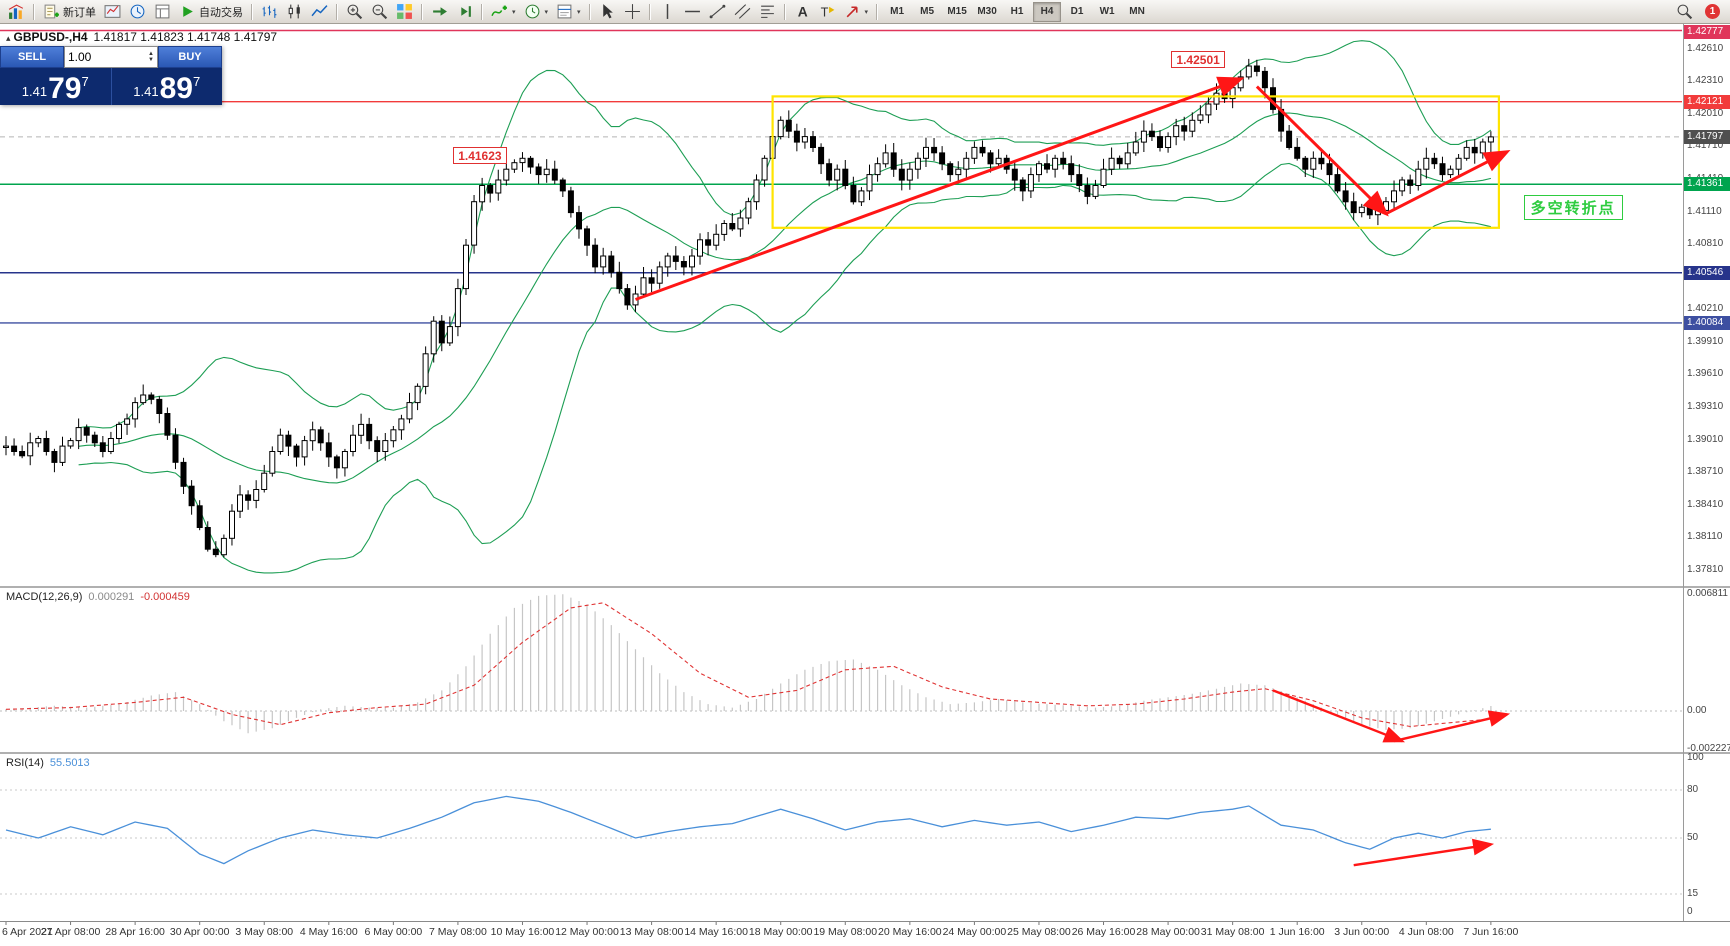 This screenshot has height=946, width=1730. What do you see at coordinates (742, 12) in the screenshot?
I see `channel-button` at bounding box center [742, 12].